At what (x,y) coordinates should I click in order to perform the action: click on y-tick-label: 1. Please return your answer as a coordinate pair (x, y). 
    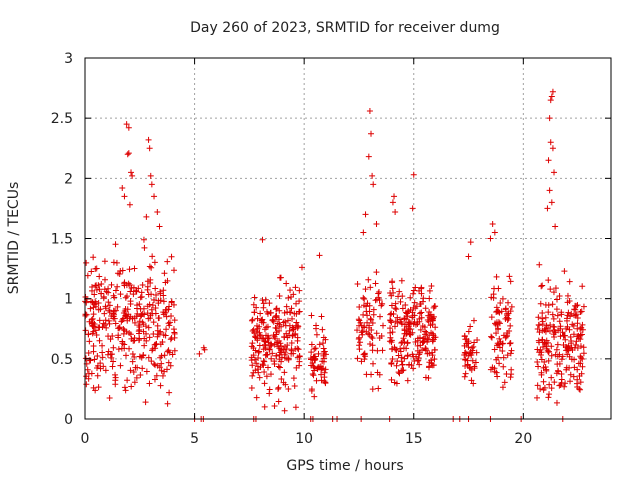
    Looking at the image, I should click on (68, 300).